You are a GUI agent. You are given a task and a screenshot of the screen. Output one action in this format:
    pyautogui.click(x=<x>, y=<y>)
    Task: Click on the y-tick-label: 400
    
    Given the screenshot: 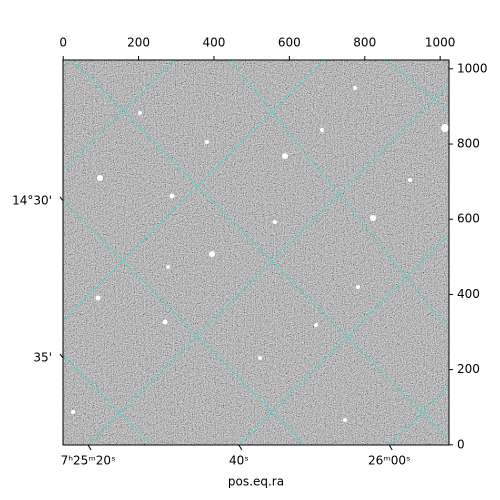 What is the action you would take?
    pyautogui.click(x=468, y=294)
    